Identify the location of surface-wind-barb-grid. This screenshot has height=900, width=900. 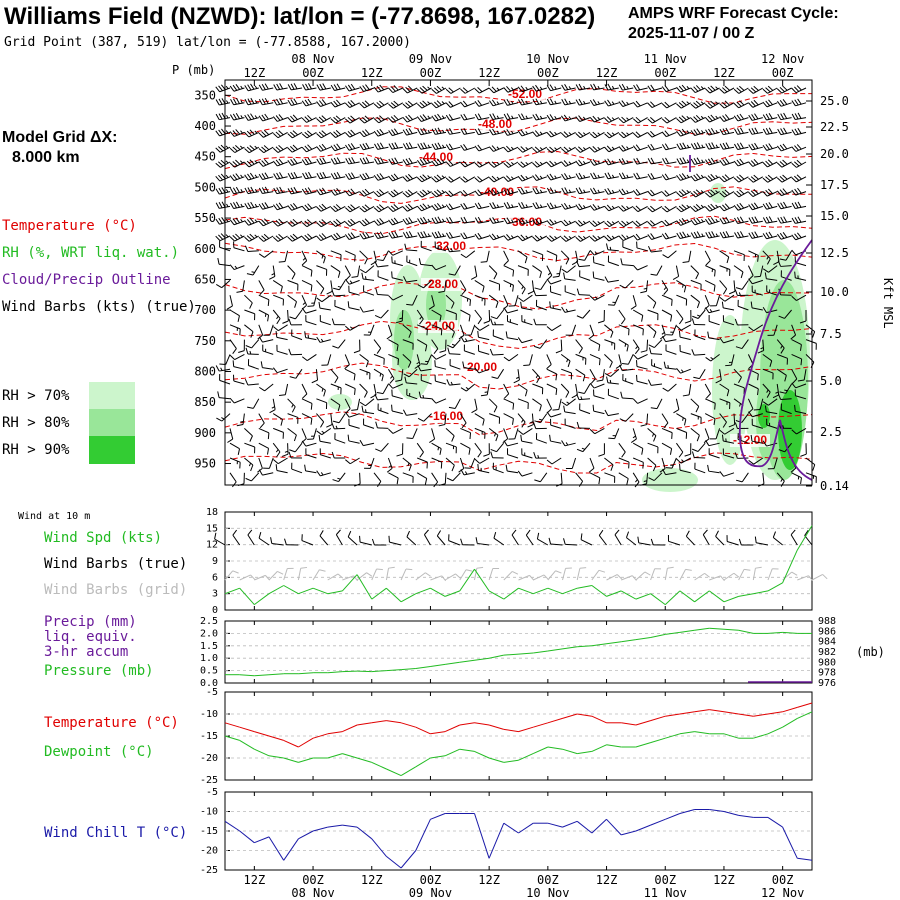
(653, 574).